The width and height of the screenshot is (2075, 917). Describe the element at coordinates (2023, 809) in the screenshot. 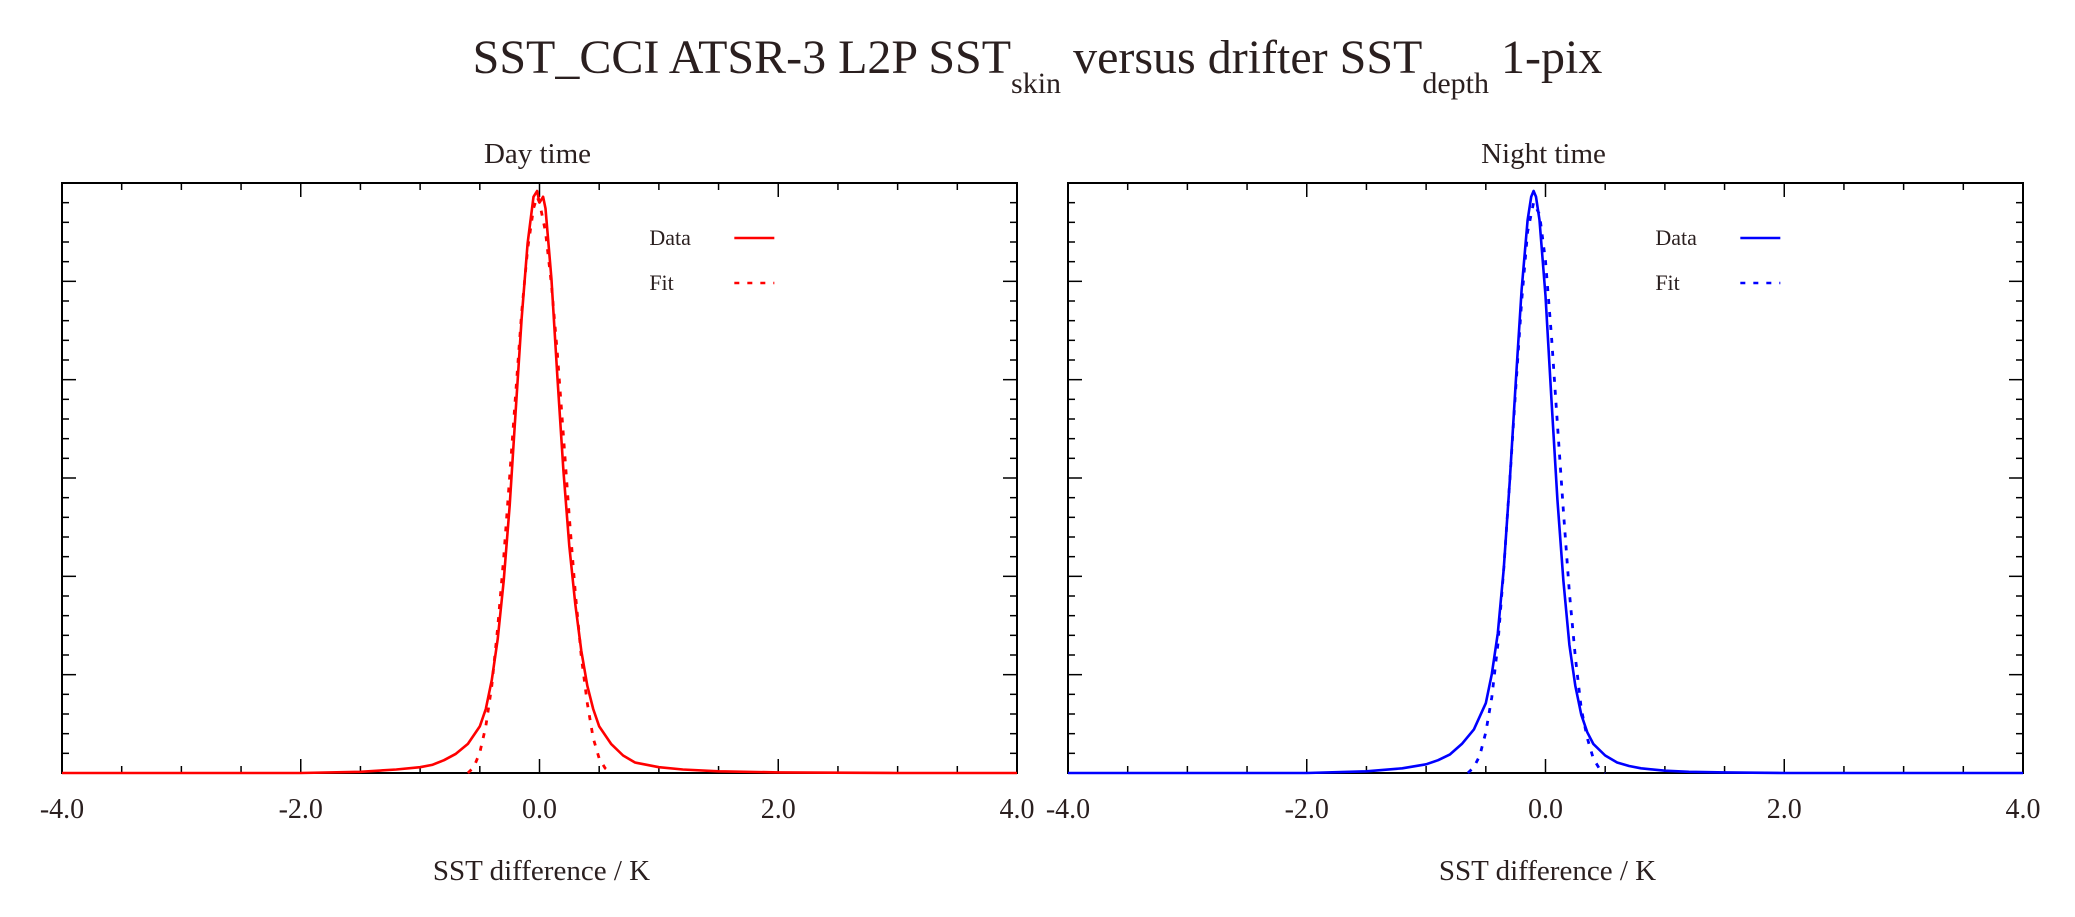

I see `night-x-tick-label: 4.0` at that location.